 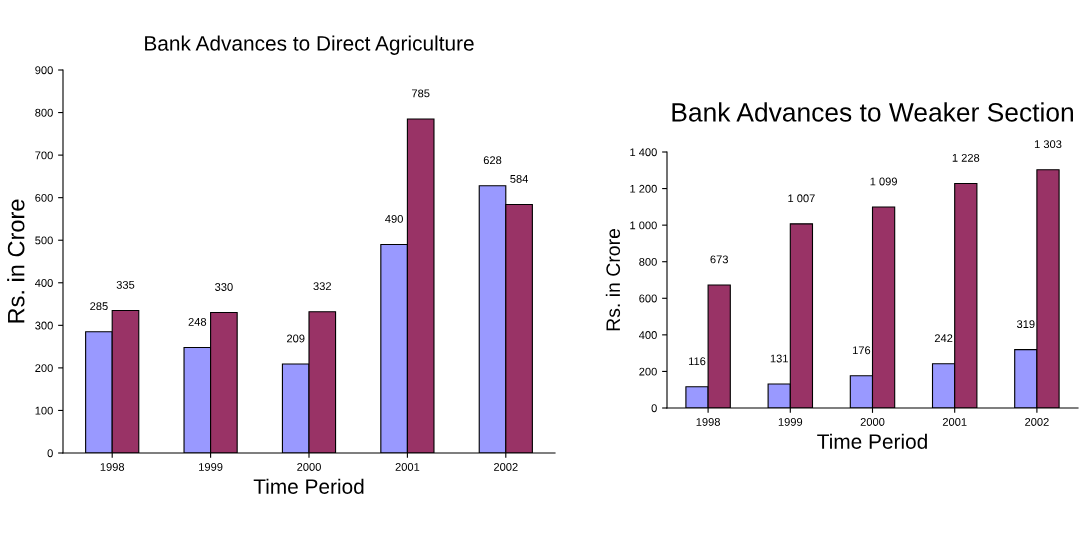 I want to click on data-label: 335, so click(x=125, y=284).